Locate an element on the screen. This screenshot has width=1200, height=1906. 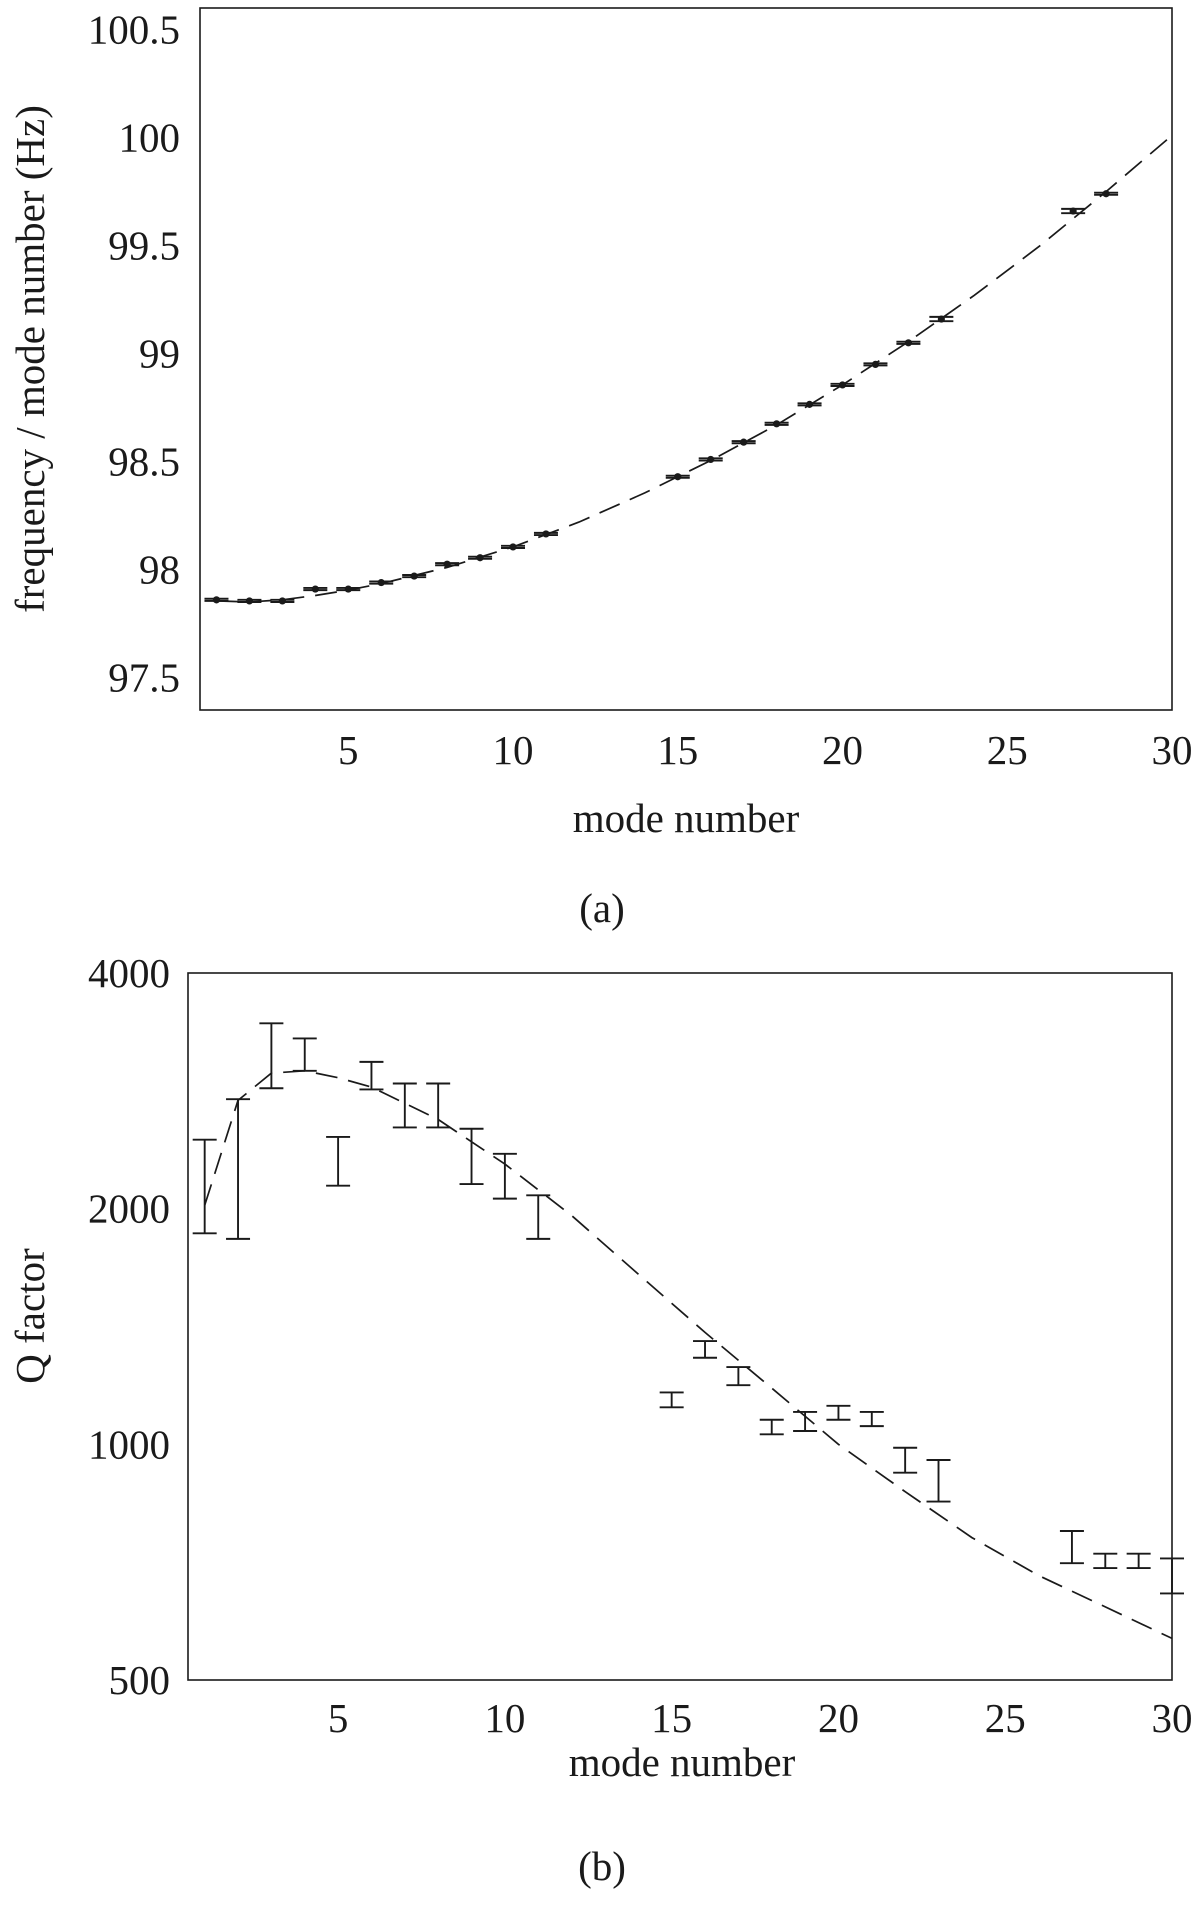
panel-a-y-tick-label: 99.5 is located at coordinates (144, 246).